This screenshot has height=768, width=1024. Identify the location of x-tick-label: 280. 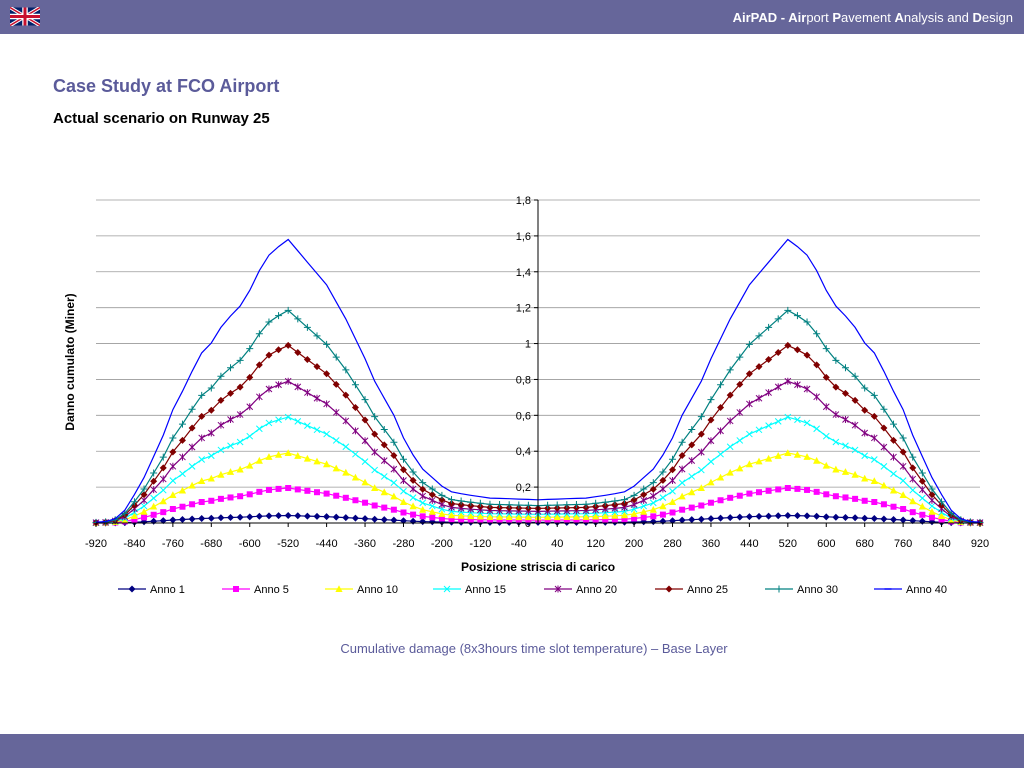
(672, 544).